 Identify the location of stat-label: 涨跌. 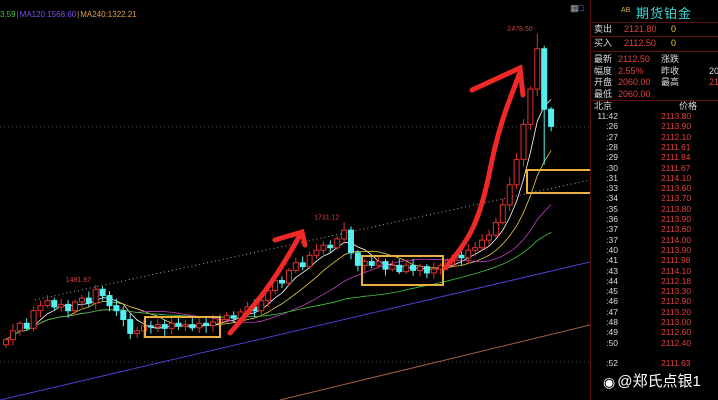
(670, 59).